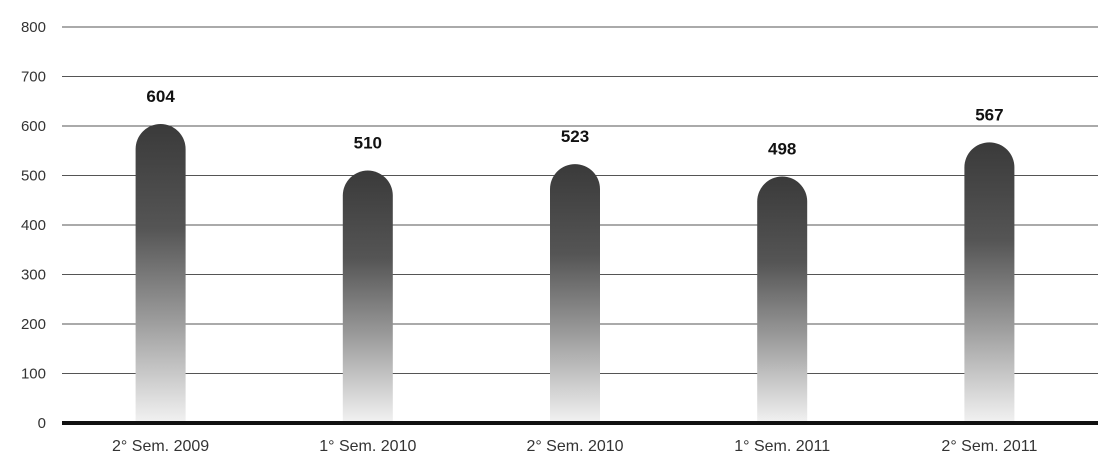 This screenshot has width=1107, height=459. I want to click on data-label: 523, so click(575, 136).